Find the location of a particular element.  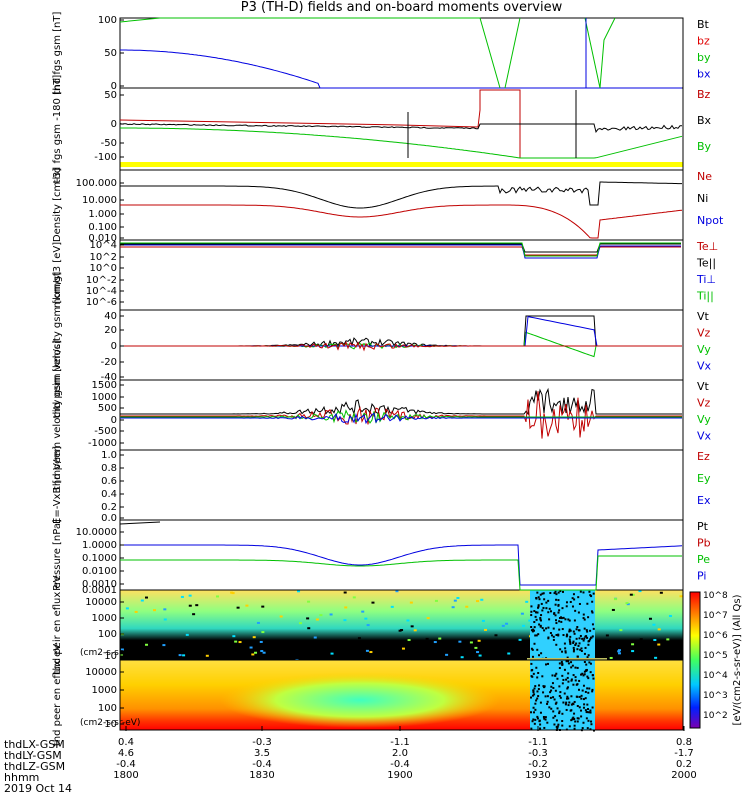

panel-3-ytick: 1.000 is located at coordinates (102, 214).